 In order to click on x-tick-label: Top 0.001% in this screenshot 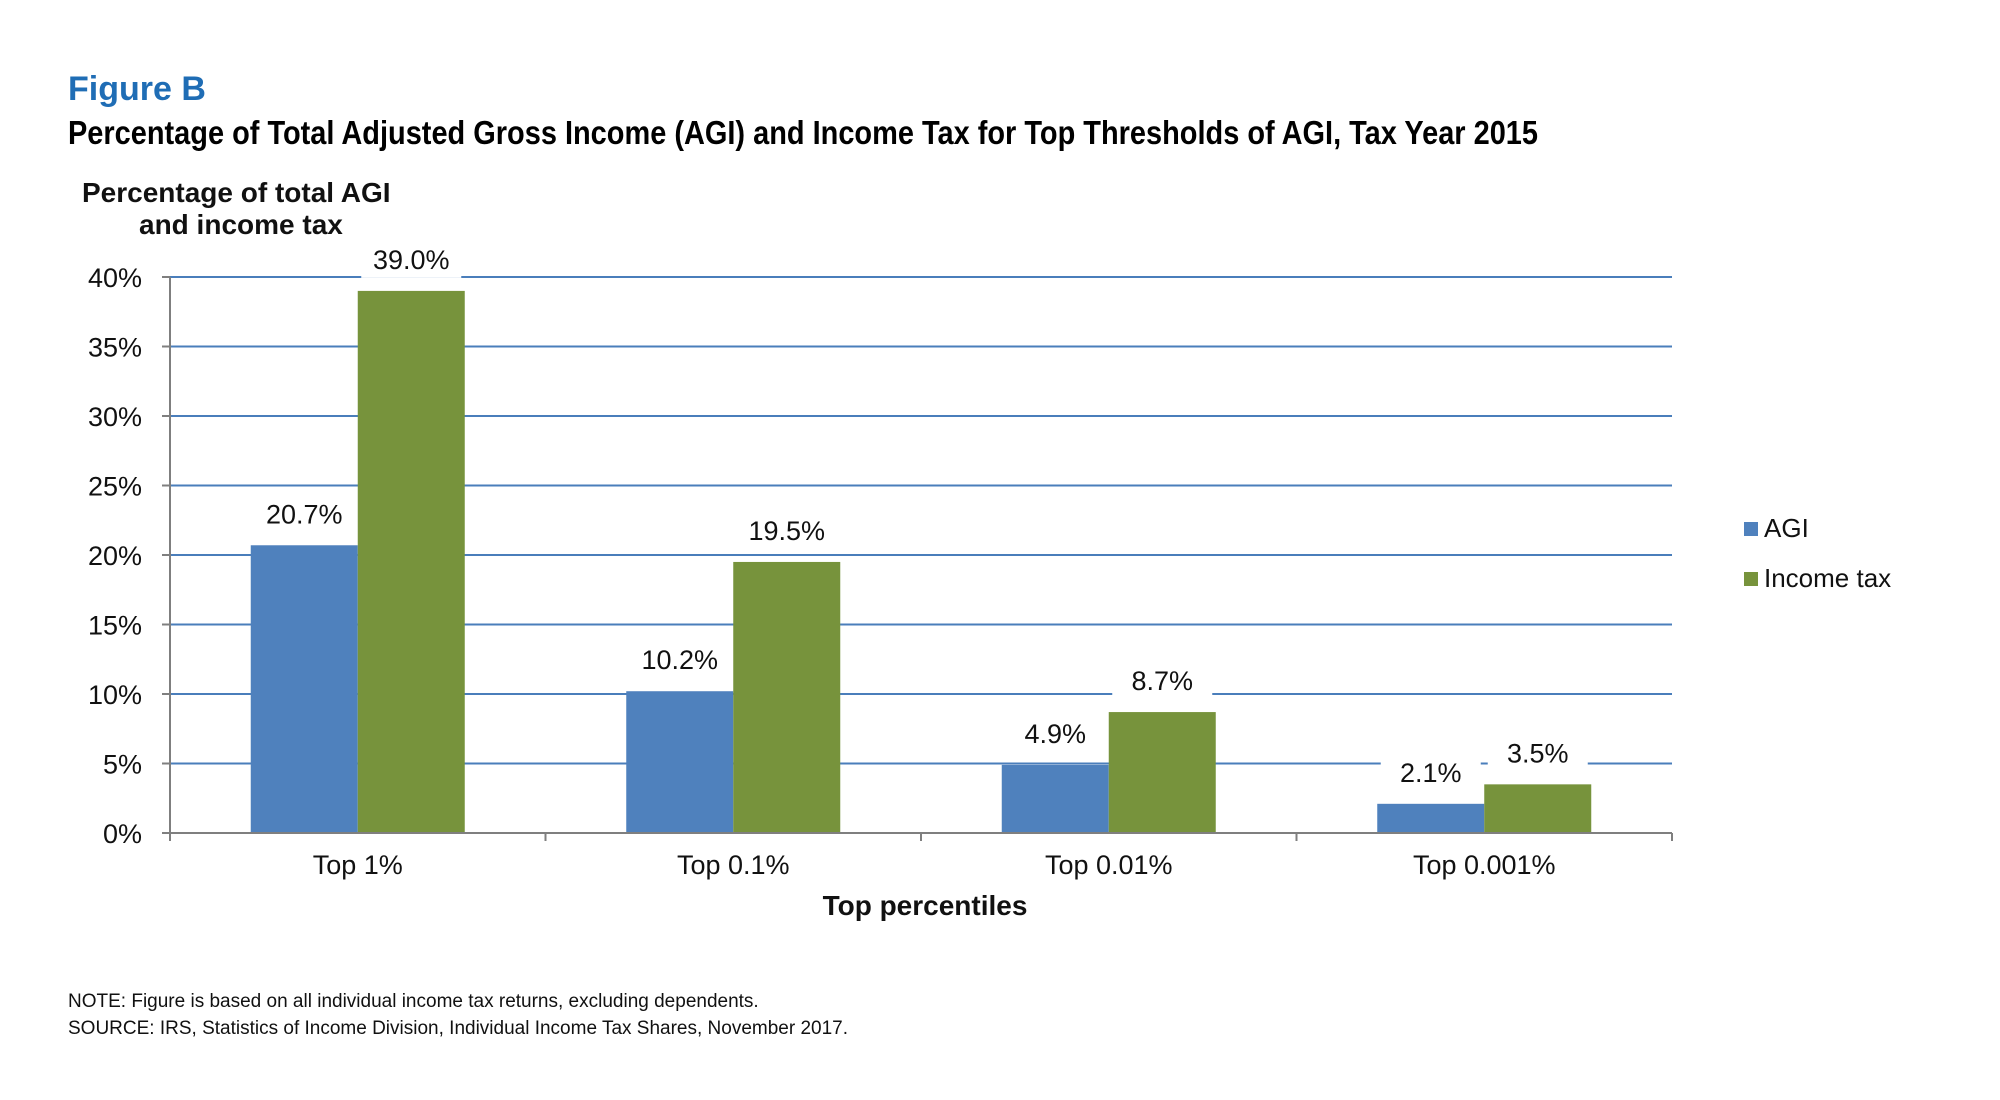, I will do `click(1484, 865)`.